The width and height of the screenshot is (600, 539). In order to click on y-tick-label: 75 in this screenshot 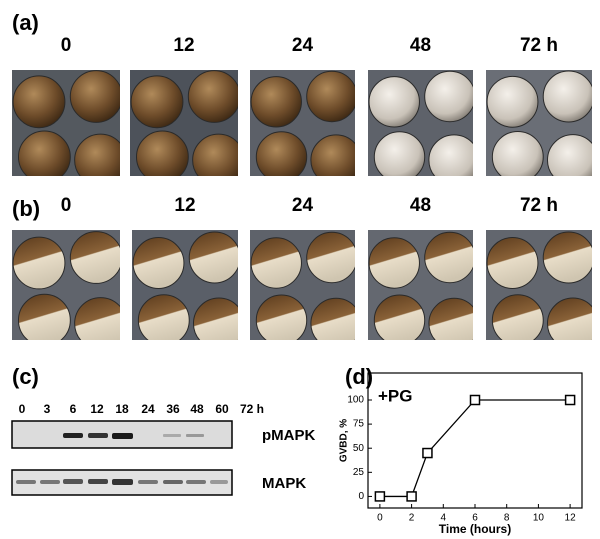, I will do `click(359, 424)`.